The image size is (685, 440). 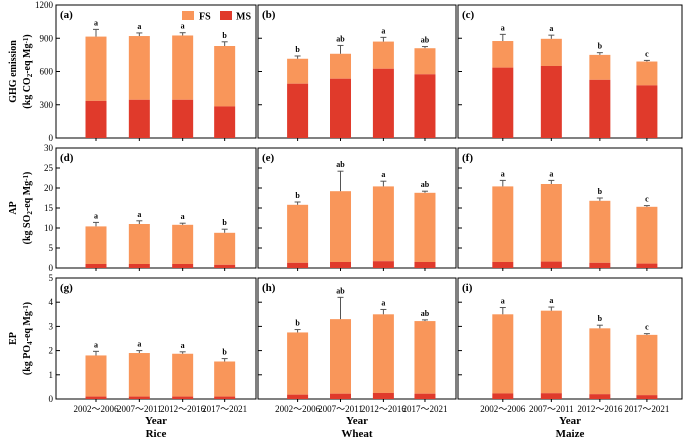 What do you see at coordinates (269, 288) in the screenshot?
I see `panel-label: (h)` at bounding box center [269, 288].